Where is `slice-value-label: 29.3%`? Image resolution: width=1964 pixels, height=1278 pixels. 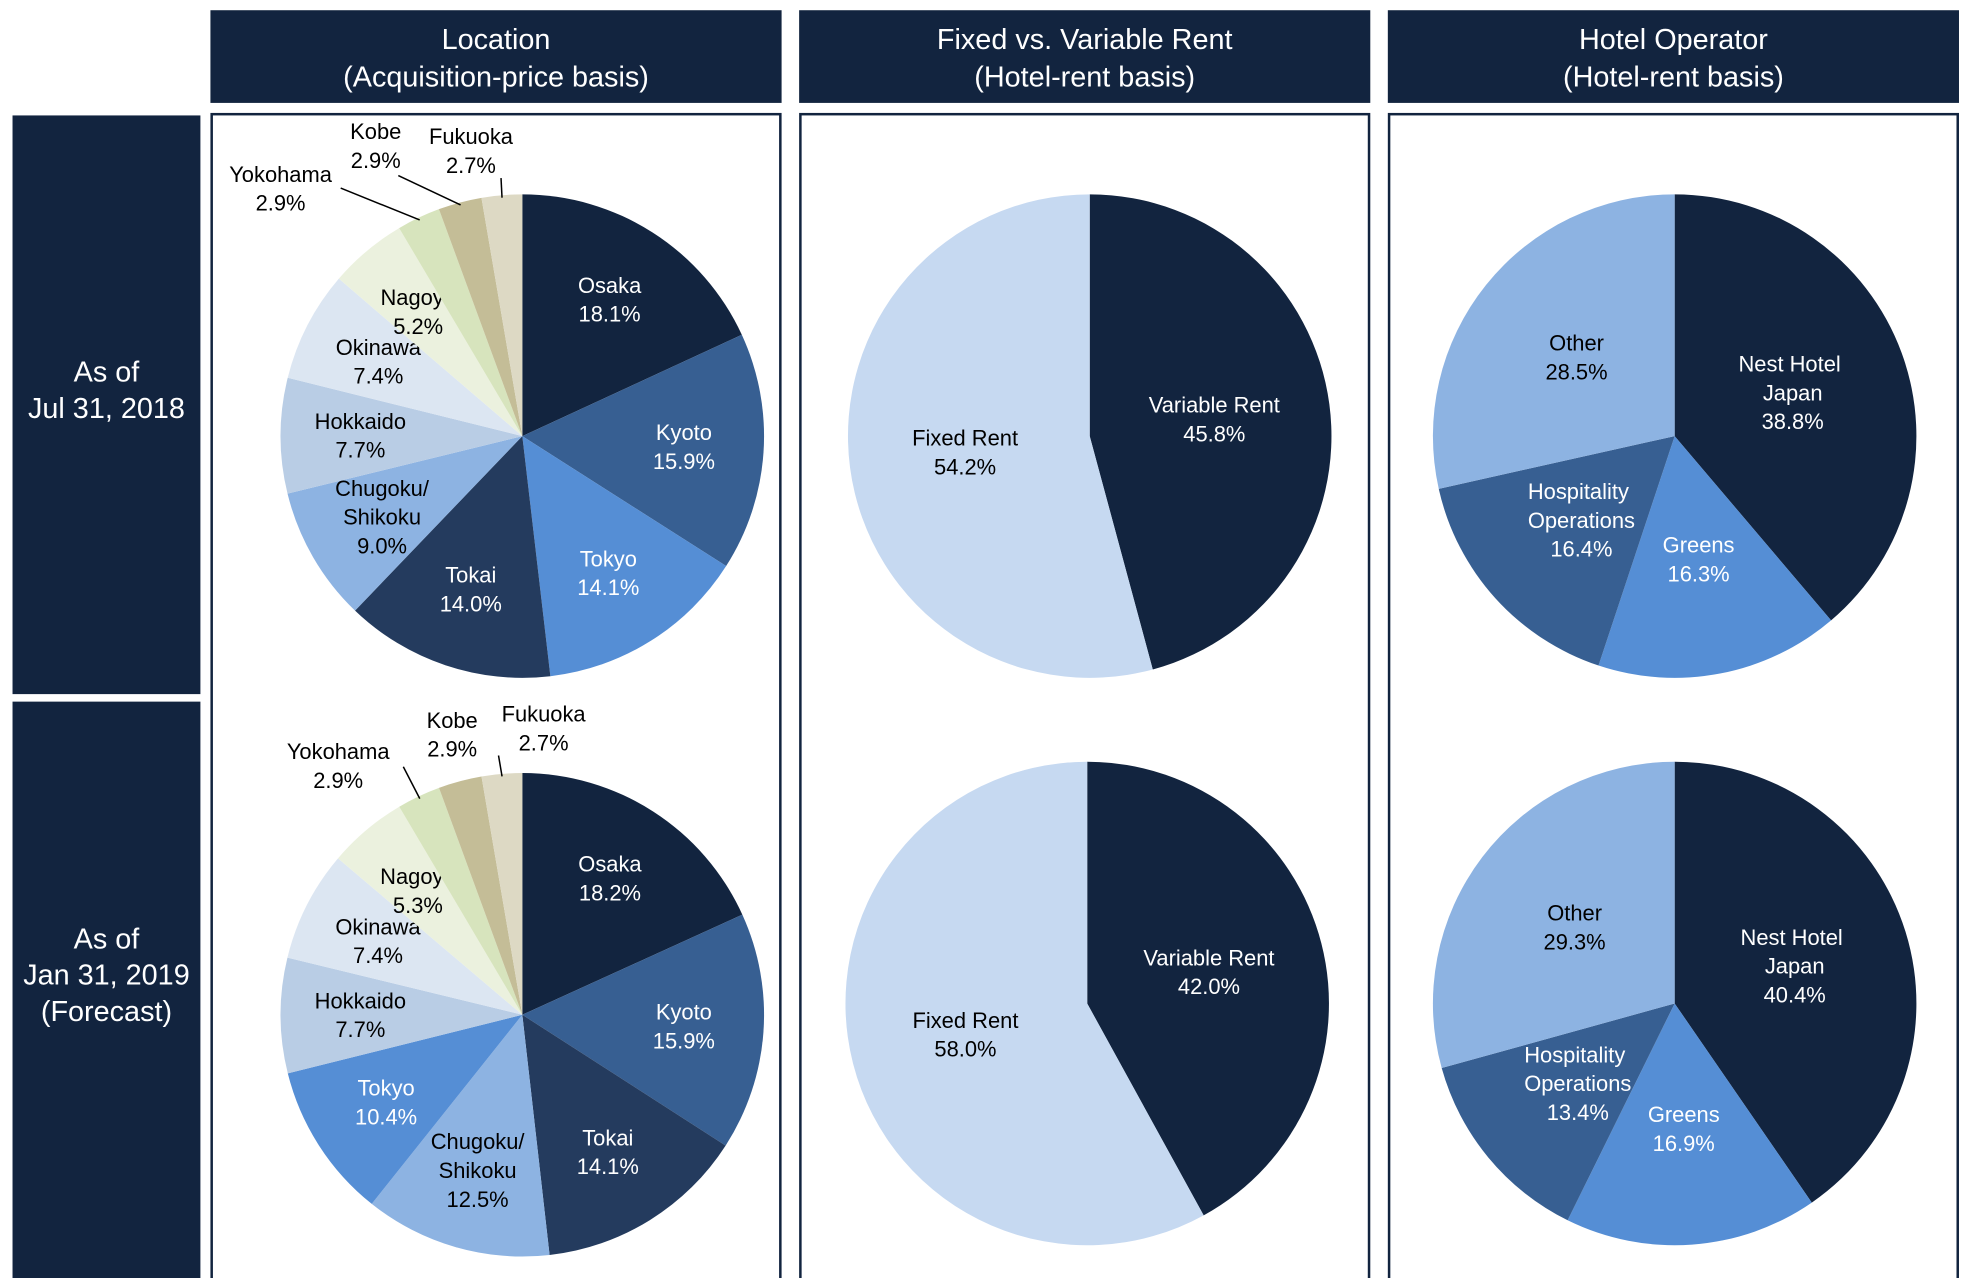 slice-value-label: 29.3% is located at coordinates (1575, 941).